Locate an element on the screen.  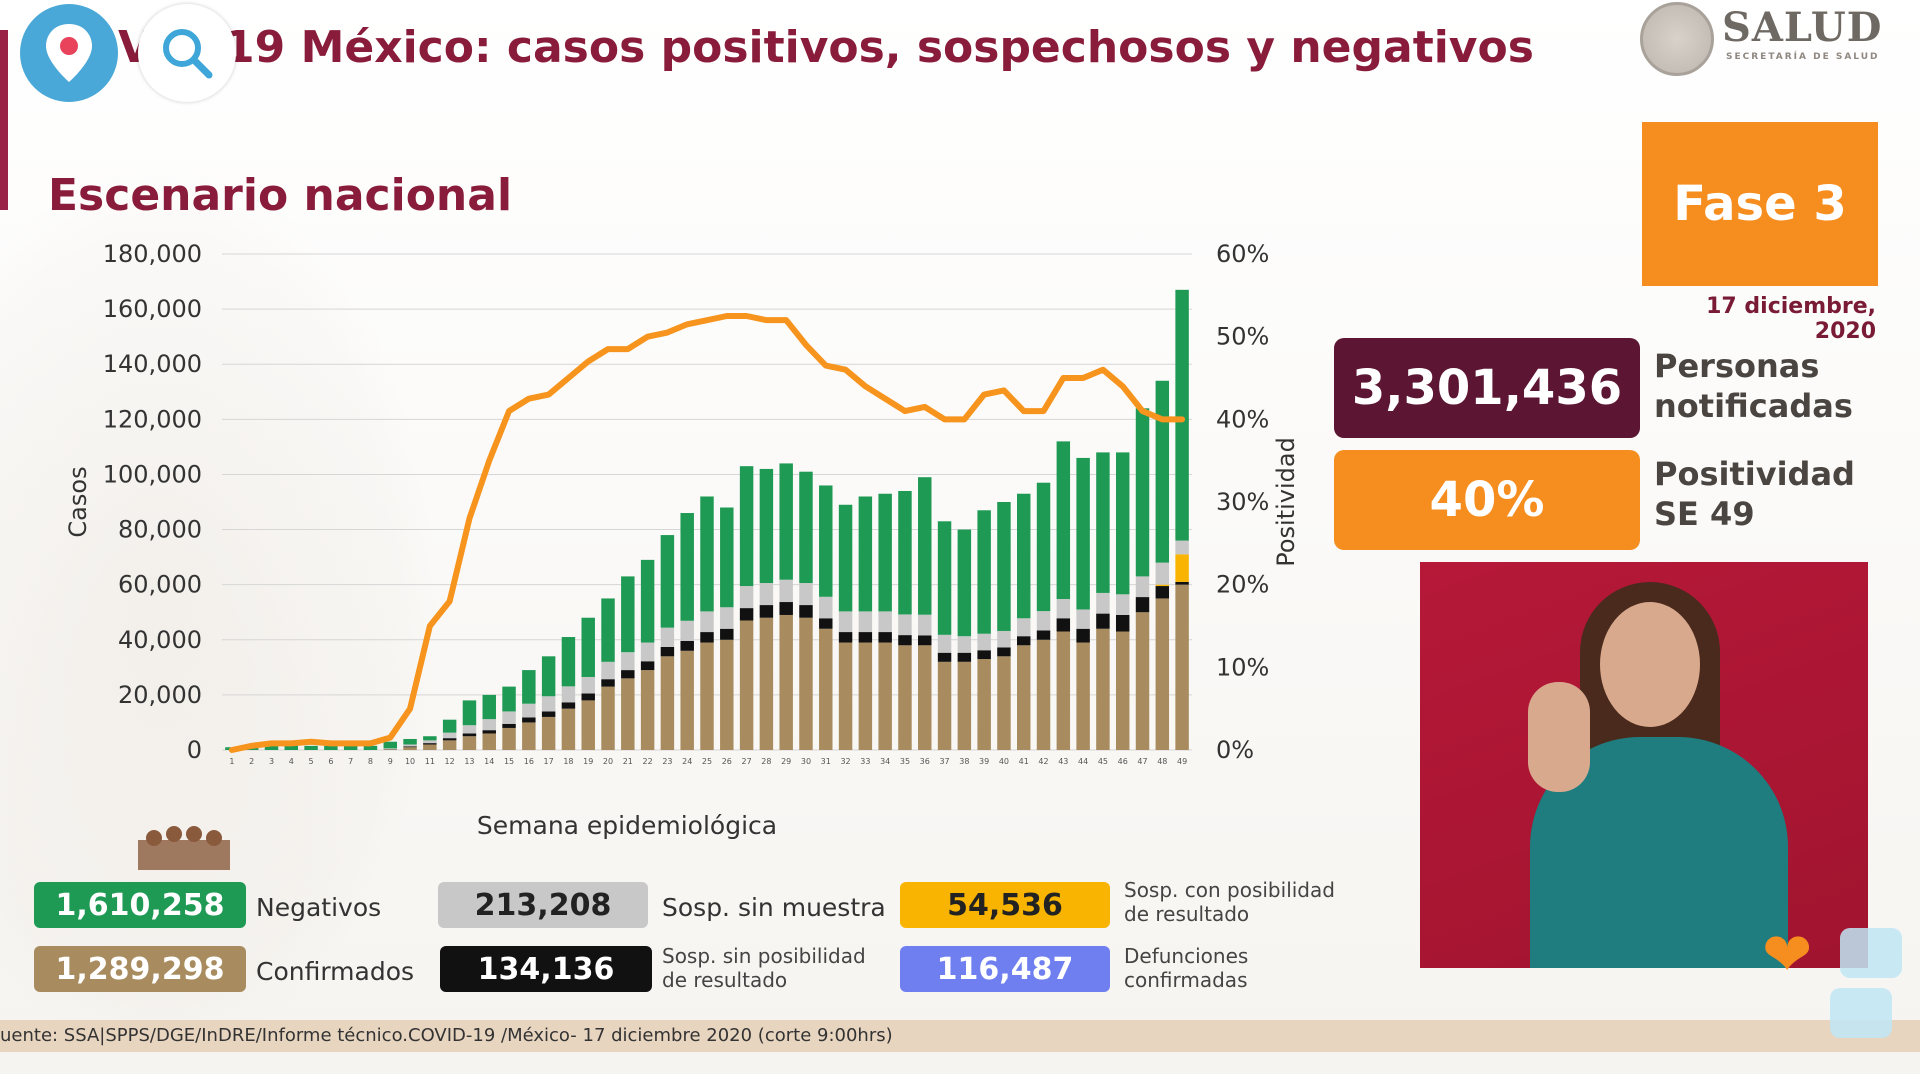
location-pin-button is located at coordinates (69, 53).